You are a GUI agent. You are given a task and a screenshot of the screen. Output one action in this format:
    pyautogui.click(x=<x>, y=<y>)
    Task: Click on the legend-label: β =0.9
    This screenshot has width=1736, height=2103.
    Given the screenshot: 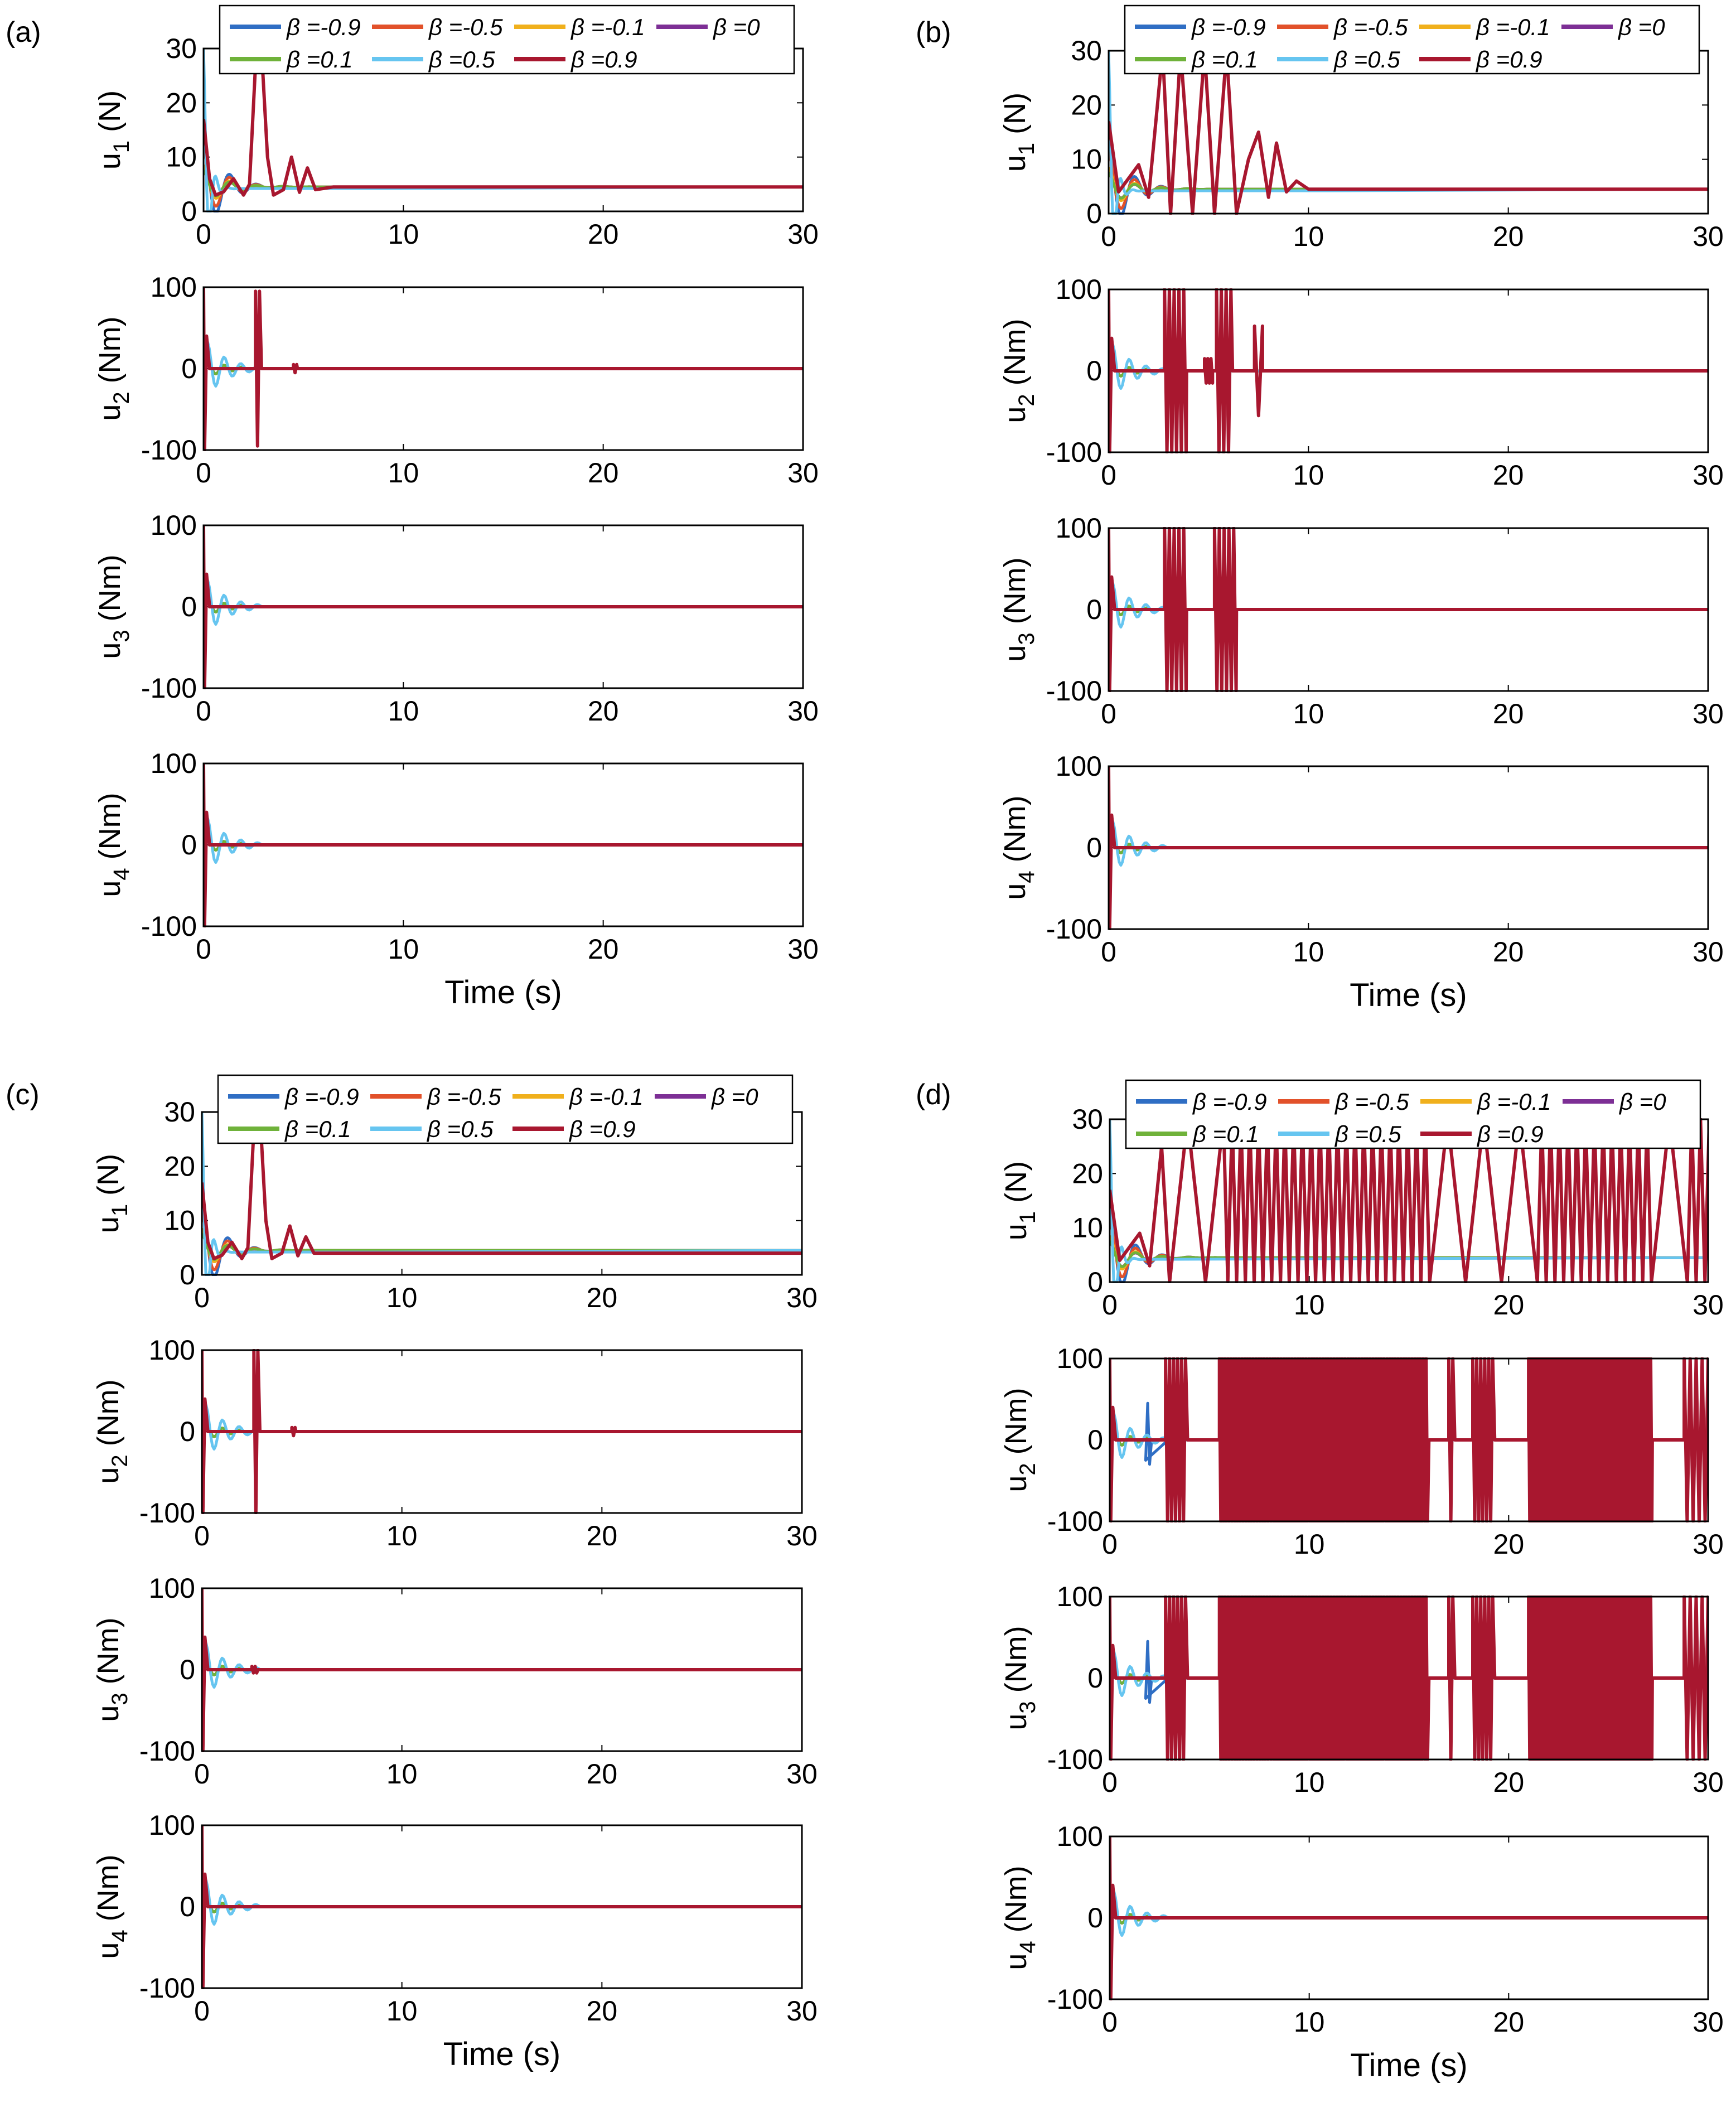 What is the action you would take?
    pyautogui.click(x=1508, y=59)
    